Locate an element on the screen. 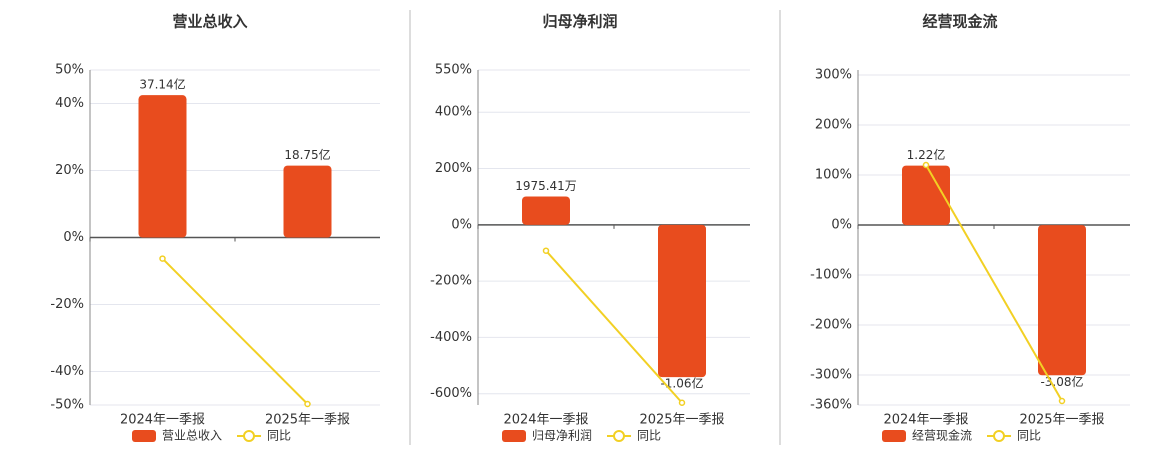  y-tick-label: -40% is located at coordinates (67, 371).